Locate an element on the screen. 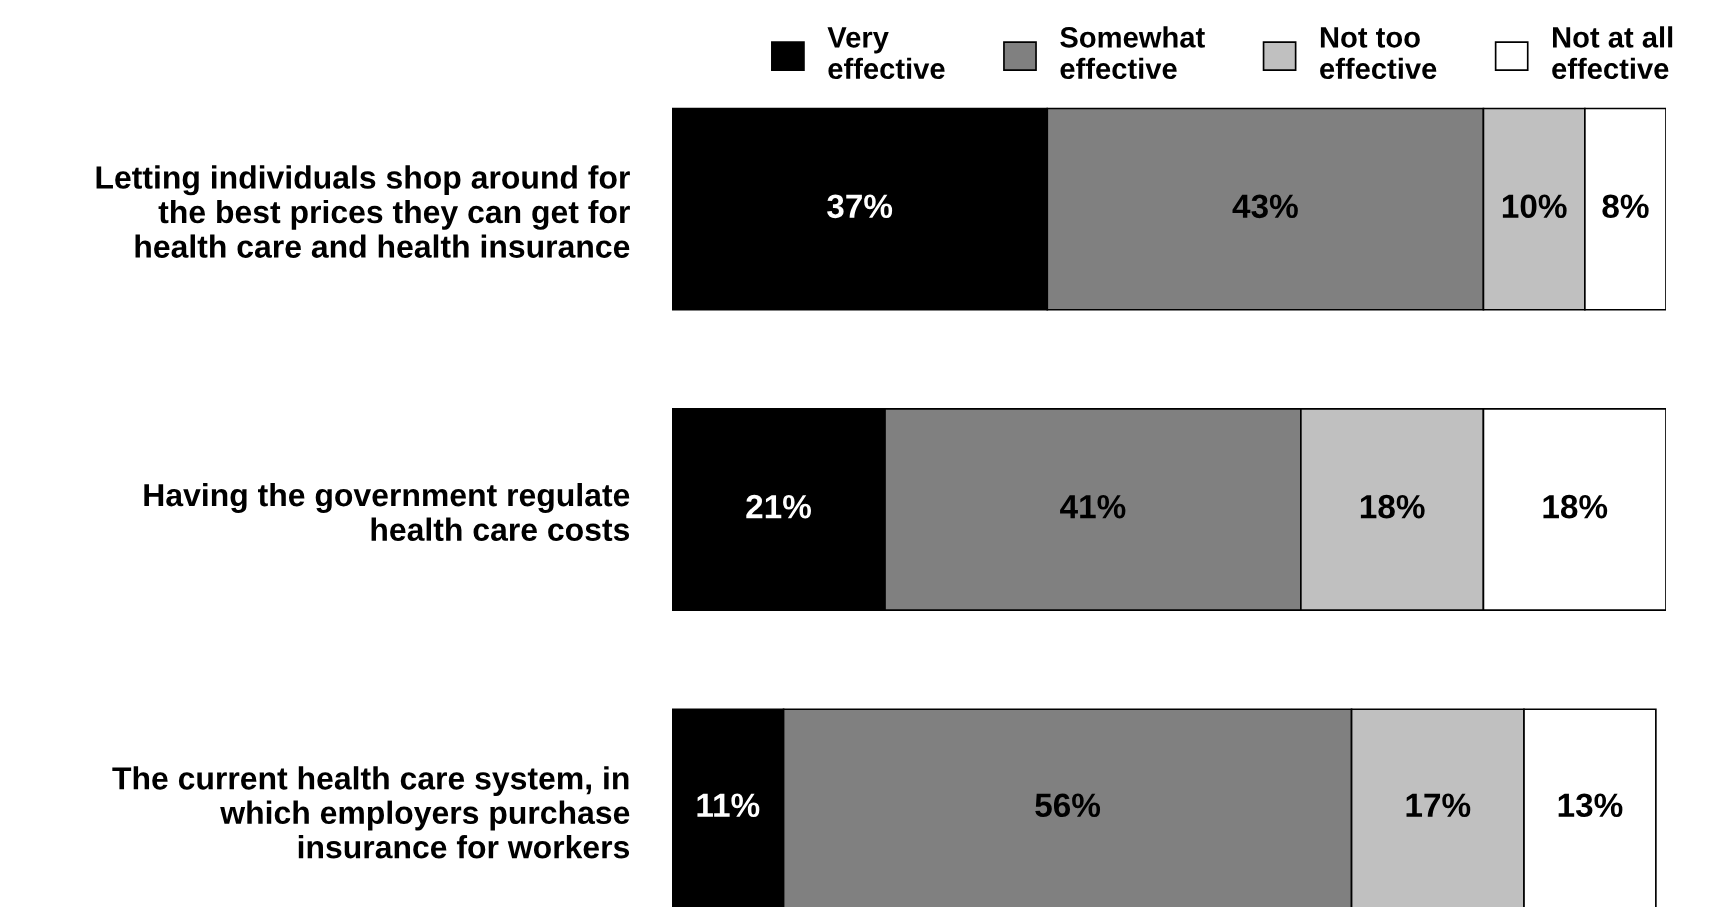 The width and height of the screenshot is (1709, 907). y-tick-label: Letting individuals shop around for the best prices they can get for health care and health insurance is located at coordinates (363, 211).